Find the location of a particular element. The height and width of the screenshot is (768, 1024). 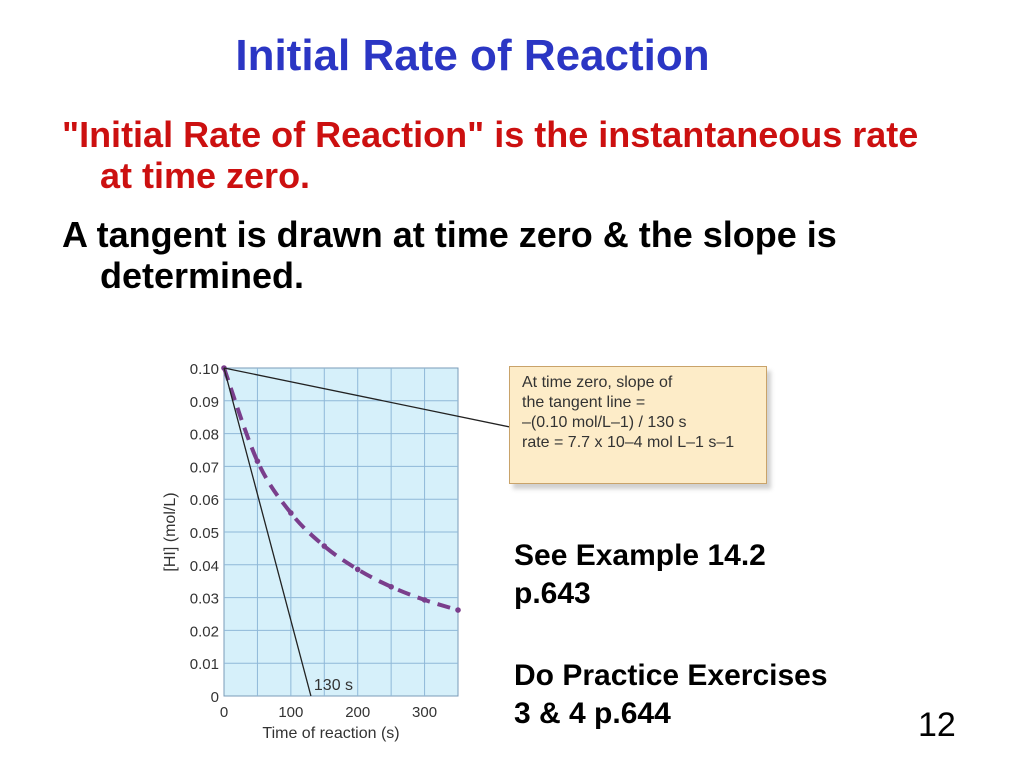

y-tick-label: 0.03 is located at coordinates (204, 599).